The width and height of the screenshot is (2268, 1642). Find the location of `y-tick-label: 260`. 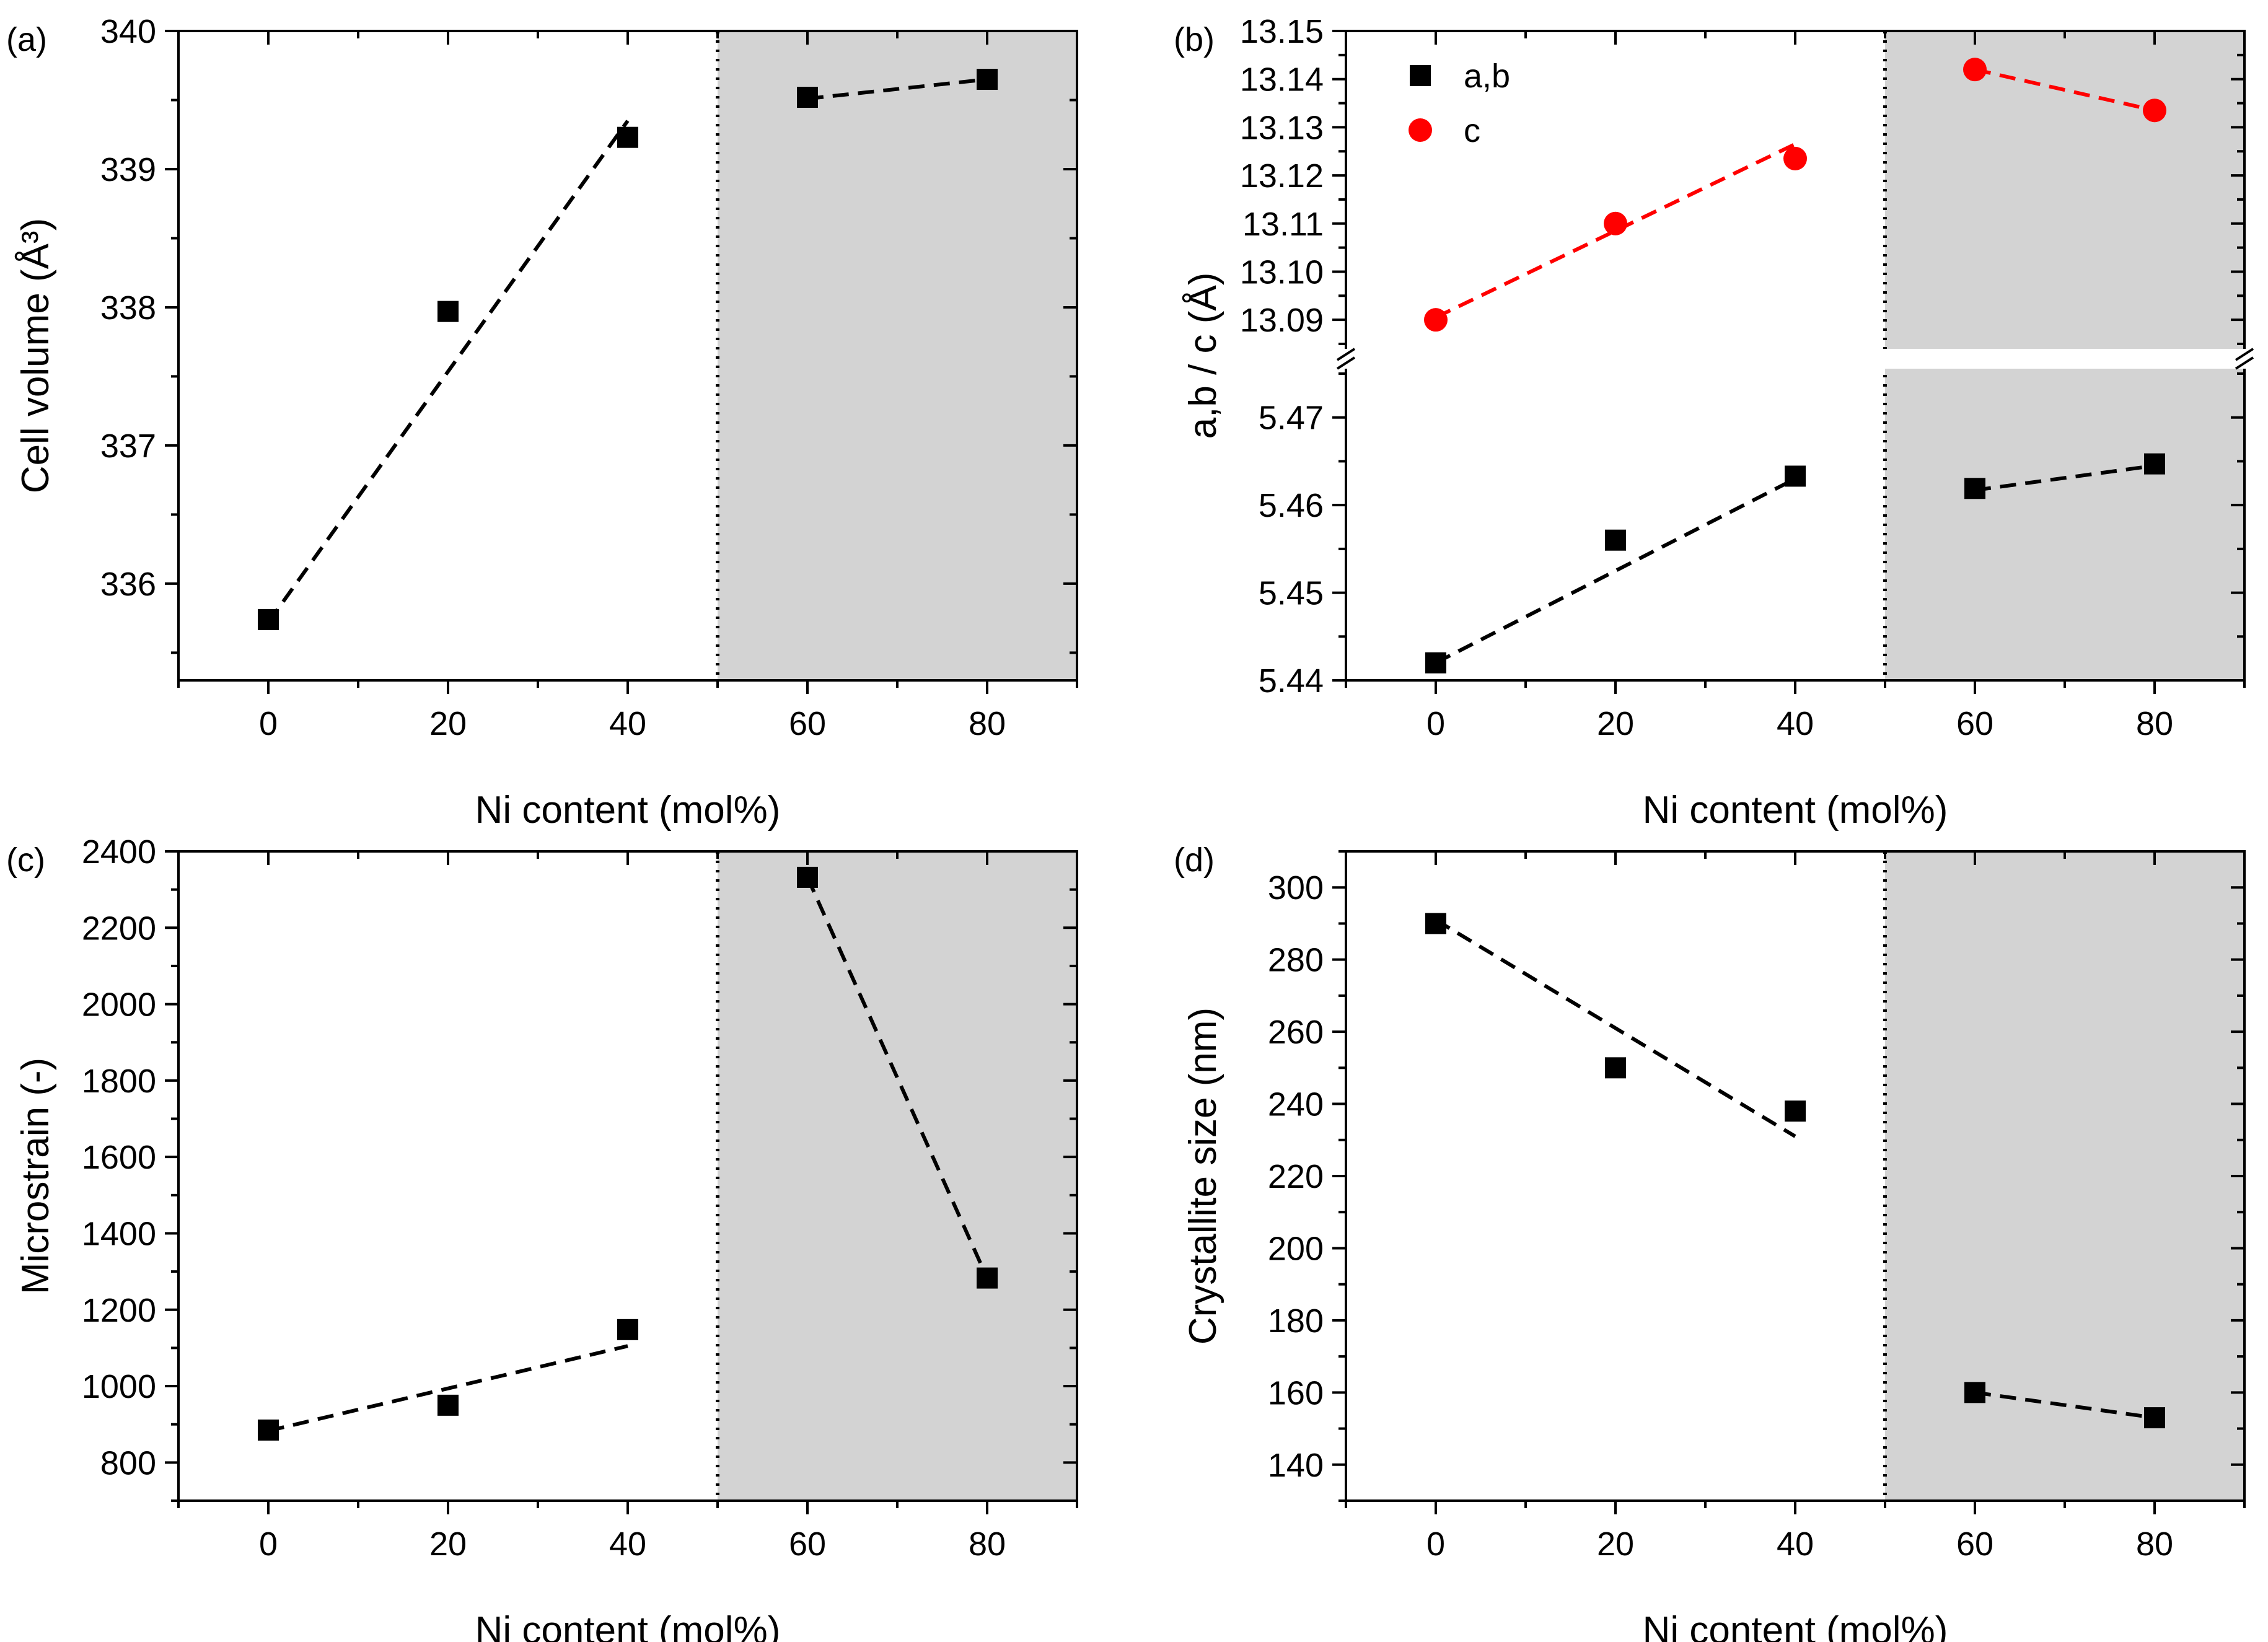

y-tick-label: 260 is located at coordinates (1296, 1032).